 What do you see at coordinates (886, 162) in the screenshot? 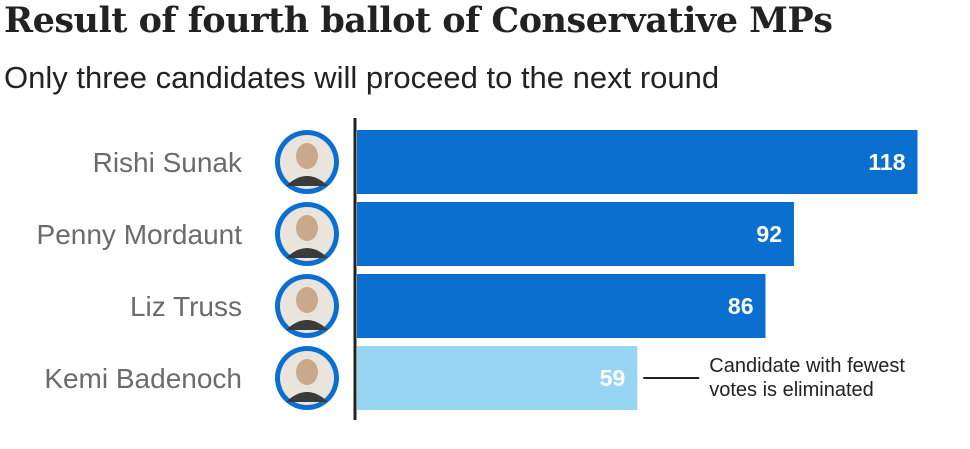
I see `value-label: 118` at bounding box center [886, 162].